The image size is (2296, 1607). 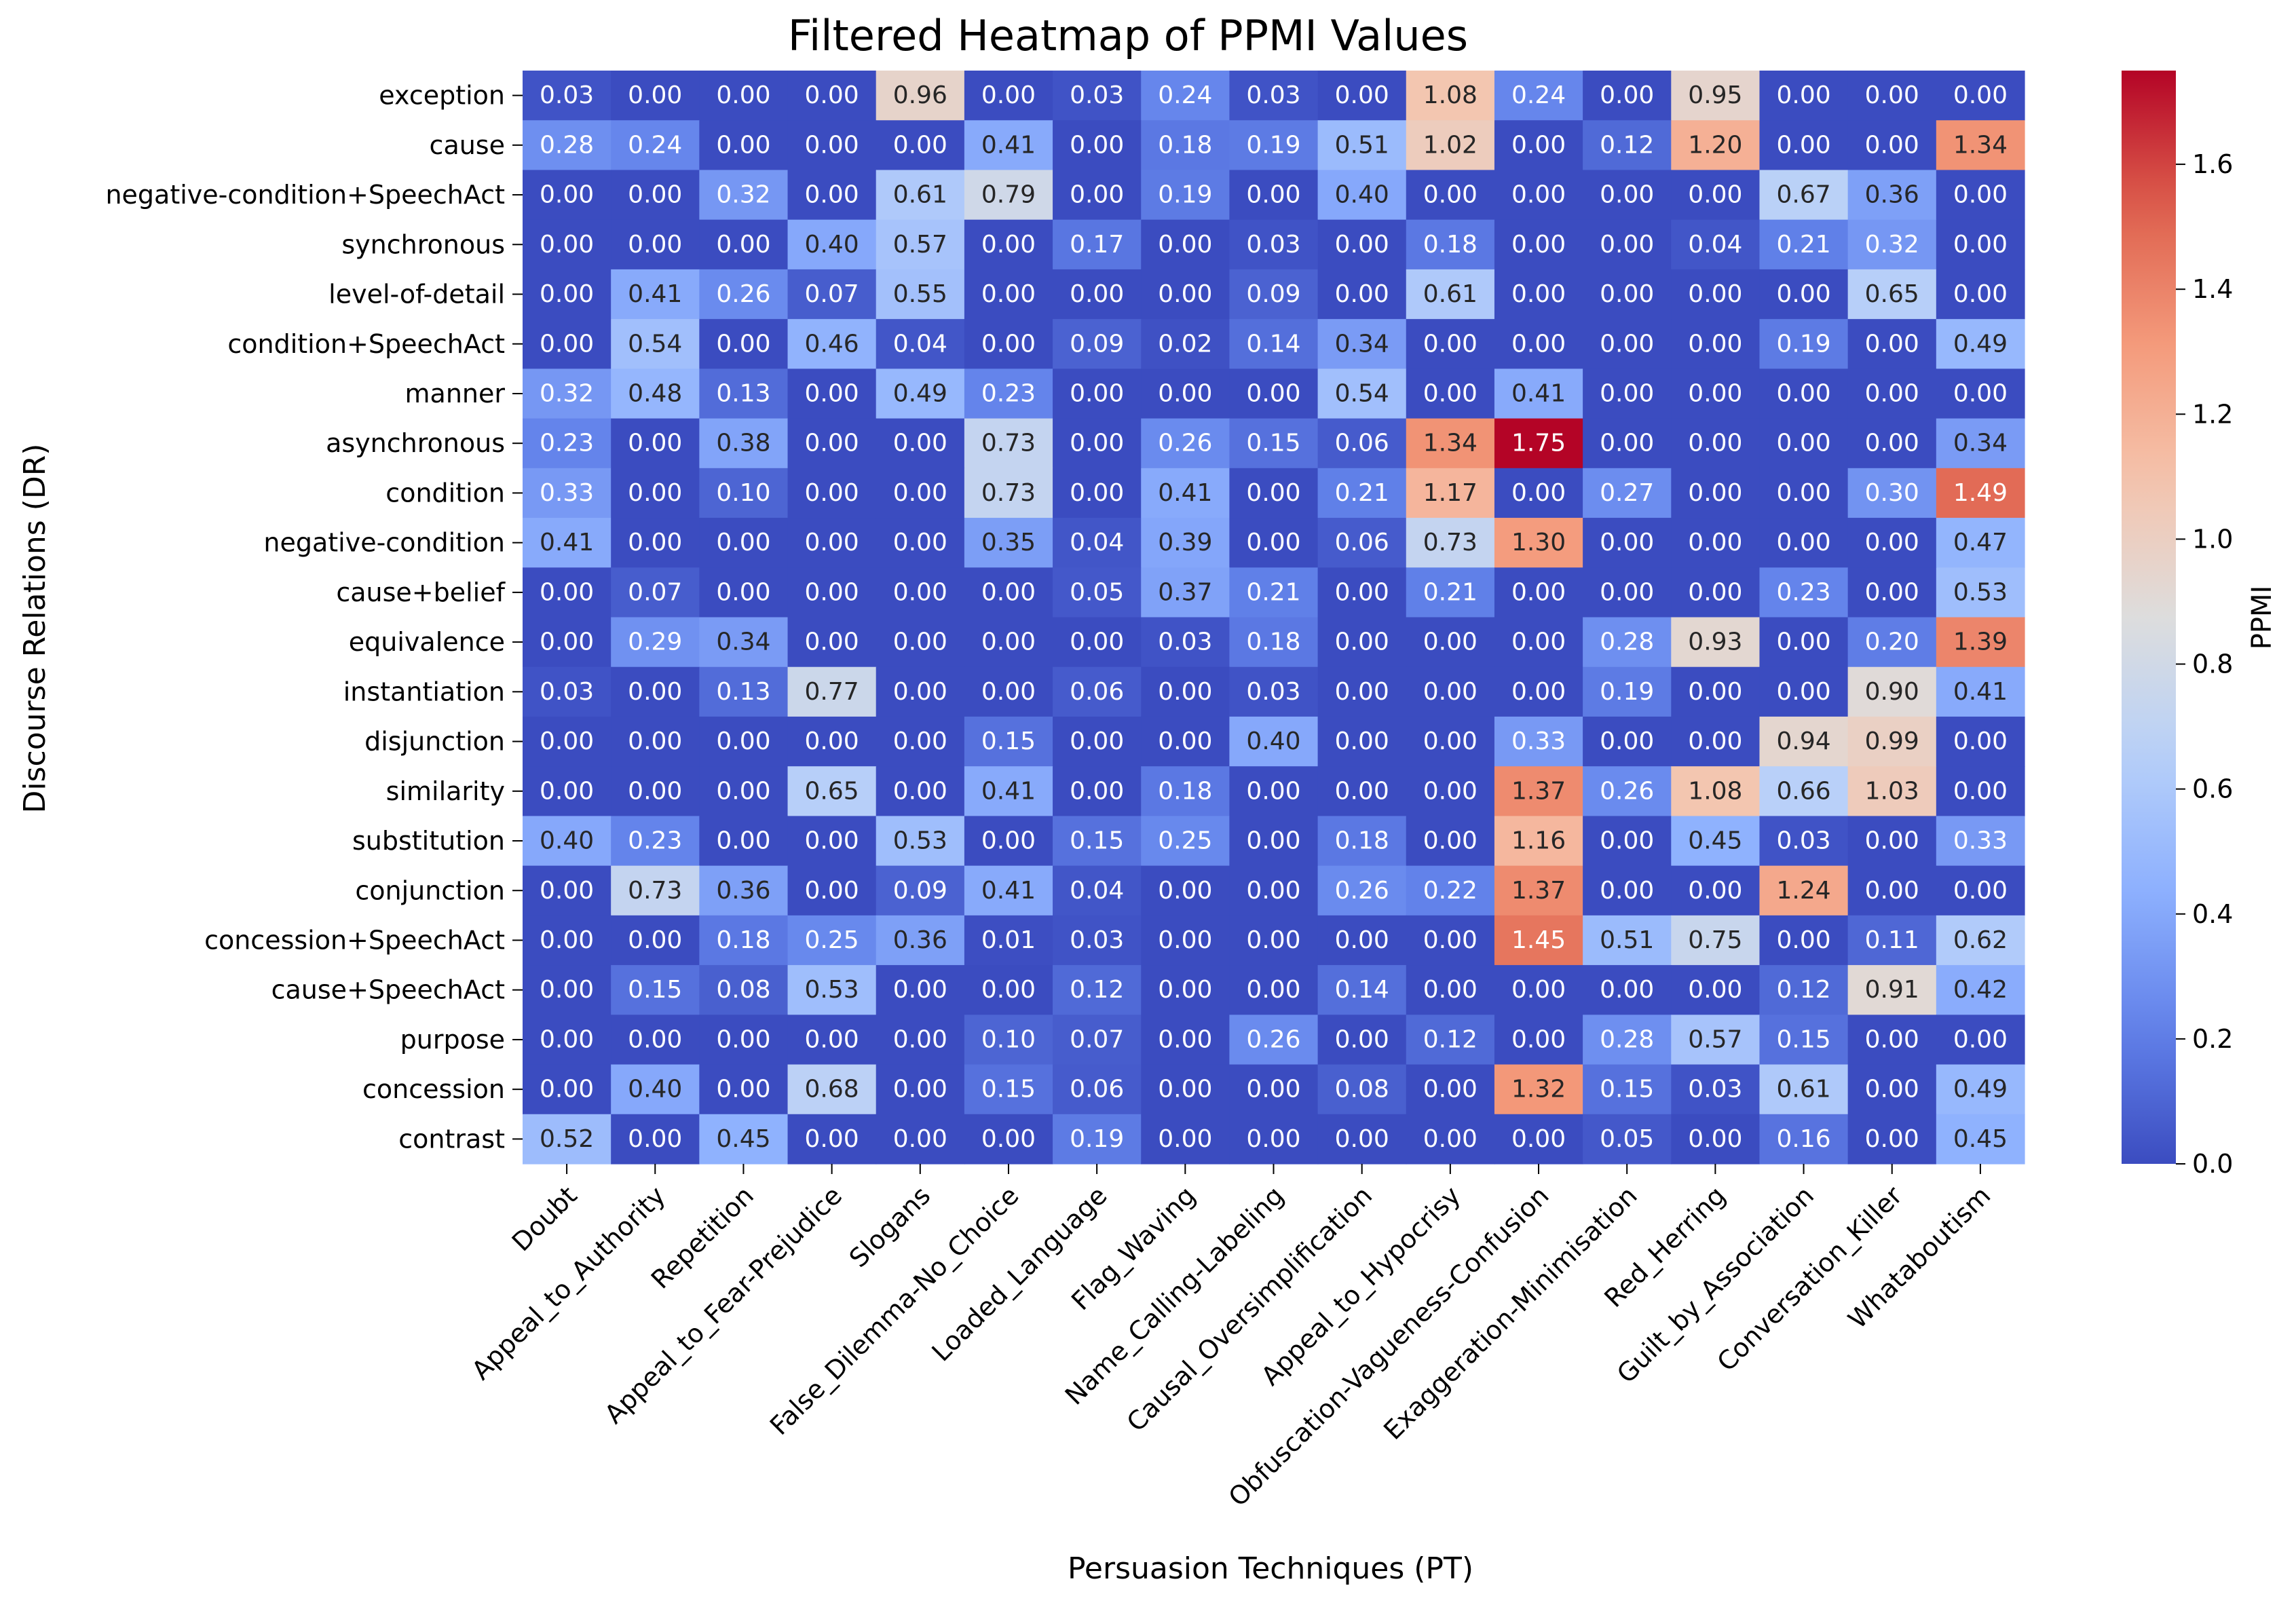 I want to click on cell-value-label: 0.54, so click(x=1362, y=393).